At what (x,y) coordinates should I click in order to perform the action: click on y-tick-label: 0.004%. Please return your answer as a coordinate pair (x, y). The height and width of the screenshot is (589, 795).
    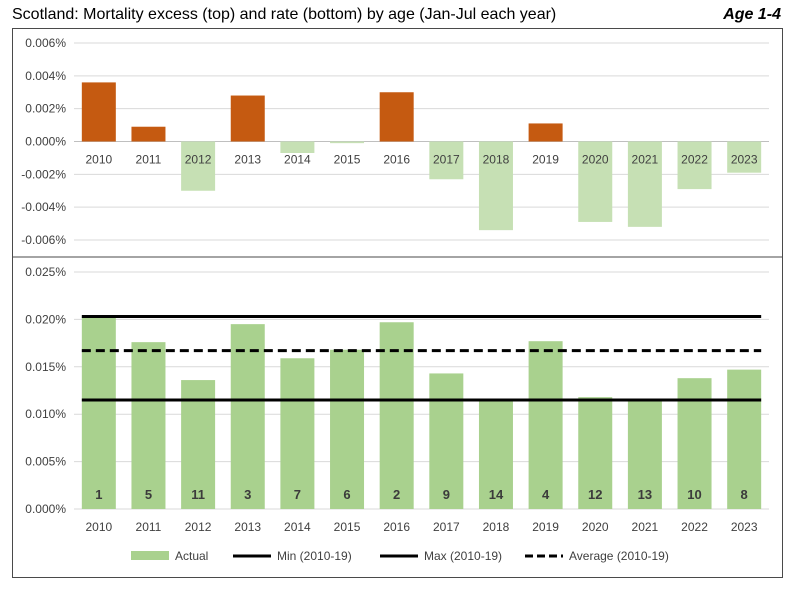
    Looking at the image, I should click on (45, 76).